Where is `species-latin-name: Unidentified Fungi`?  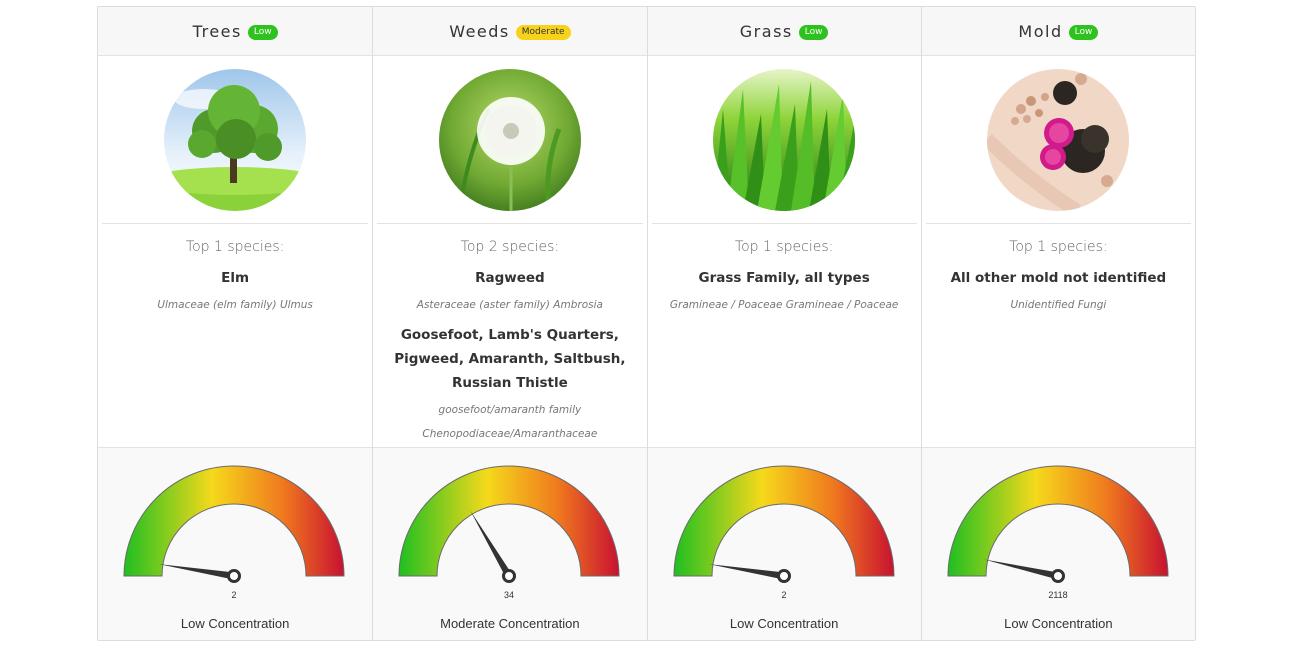 species-latin-name: Unidentified Fungi is located at coordinates (1058, 305).